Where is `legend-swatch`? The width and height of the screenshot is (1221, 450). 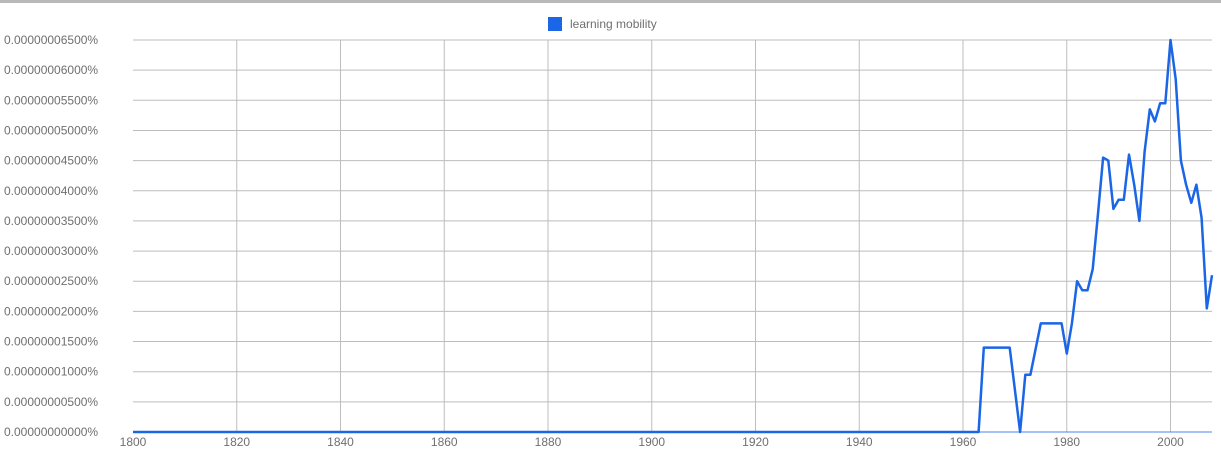
legend-swatch is located at coordinates (555, 24).